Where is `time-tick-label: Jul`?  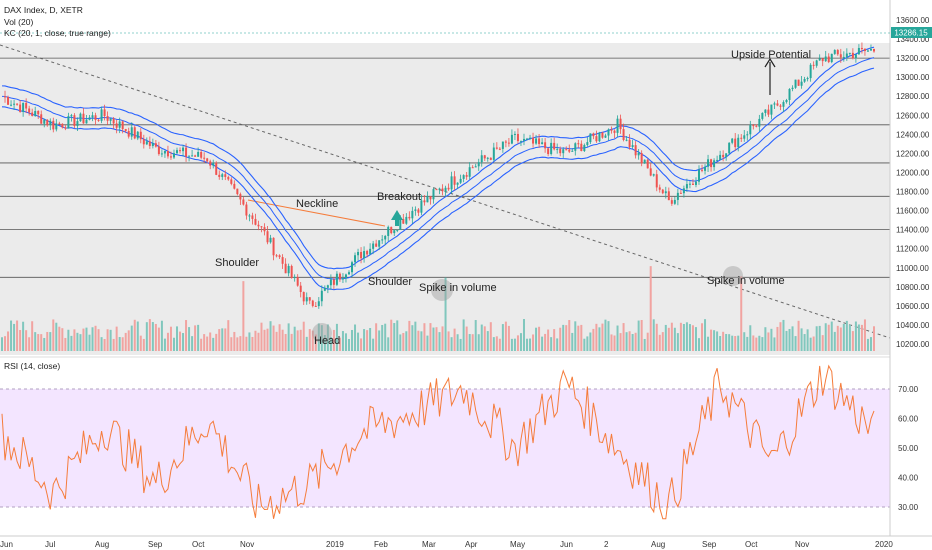
time-tick-label: Jul is located at coordinates (50, 544).